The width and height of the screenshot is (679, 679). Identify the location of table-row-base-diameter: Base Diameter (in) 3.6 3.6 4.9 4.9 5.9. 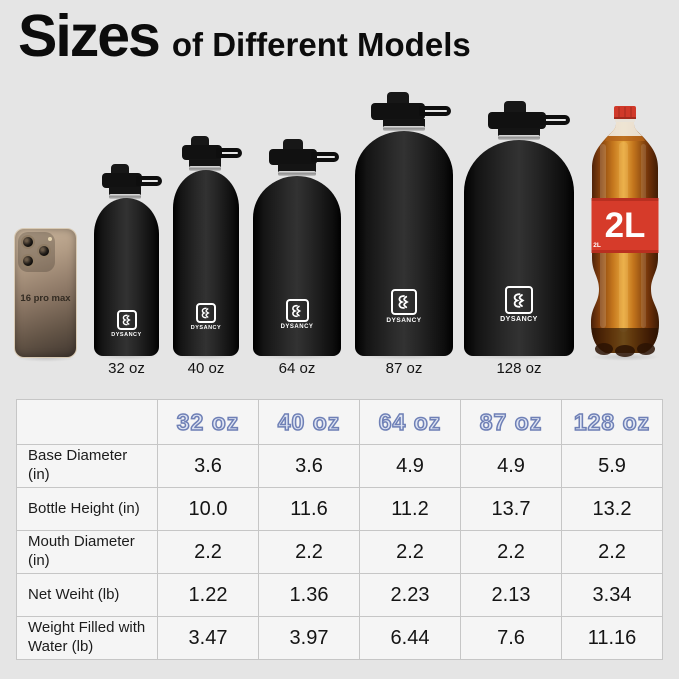
(339, 466).